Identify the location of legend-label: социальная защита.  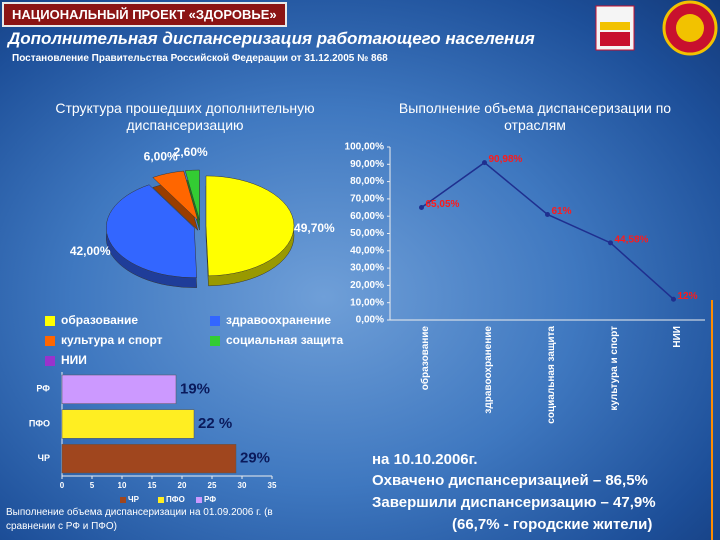
(285, 340).